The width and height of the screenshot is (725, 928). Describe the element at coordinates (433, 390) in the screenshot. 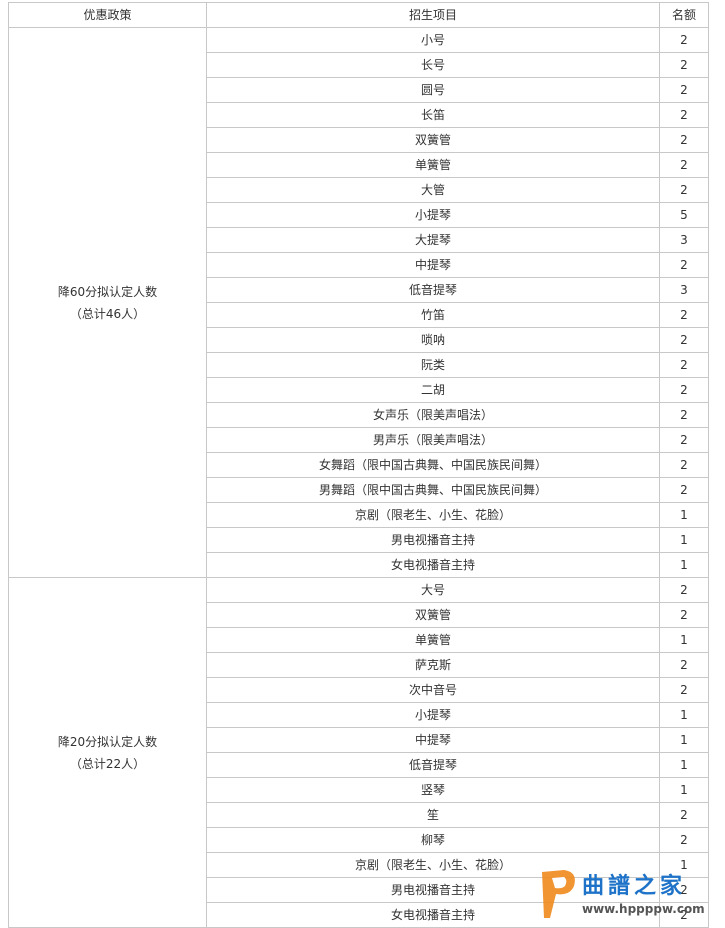

I see `item-cell: 二胡` at that location.